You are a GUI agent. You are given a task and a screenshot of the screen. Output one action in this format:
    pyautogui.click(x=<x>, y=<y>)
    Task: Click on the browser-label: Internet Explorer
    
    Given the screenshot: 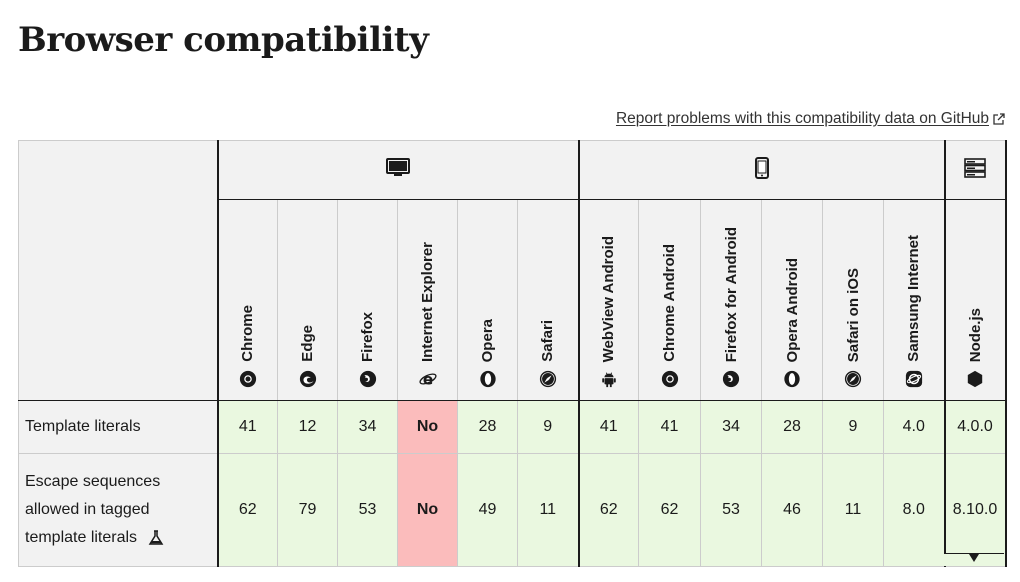 What is the action you would take?
    pyautogui.click(x=427, y=301)
    